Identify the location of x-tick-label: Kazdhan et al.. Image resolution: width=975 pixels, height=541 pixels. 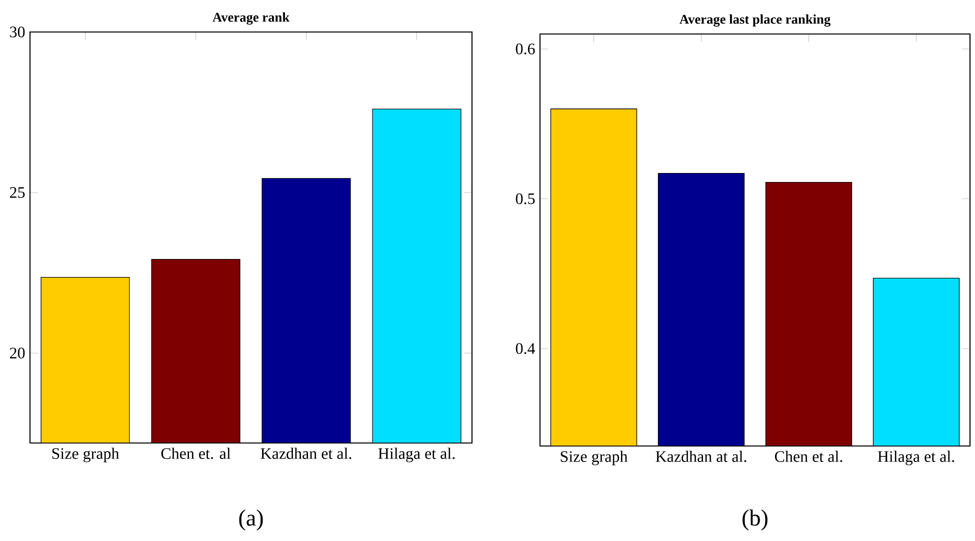
(306, 454).